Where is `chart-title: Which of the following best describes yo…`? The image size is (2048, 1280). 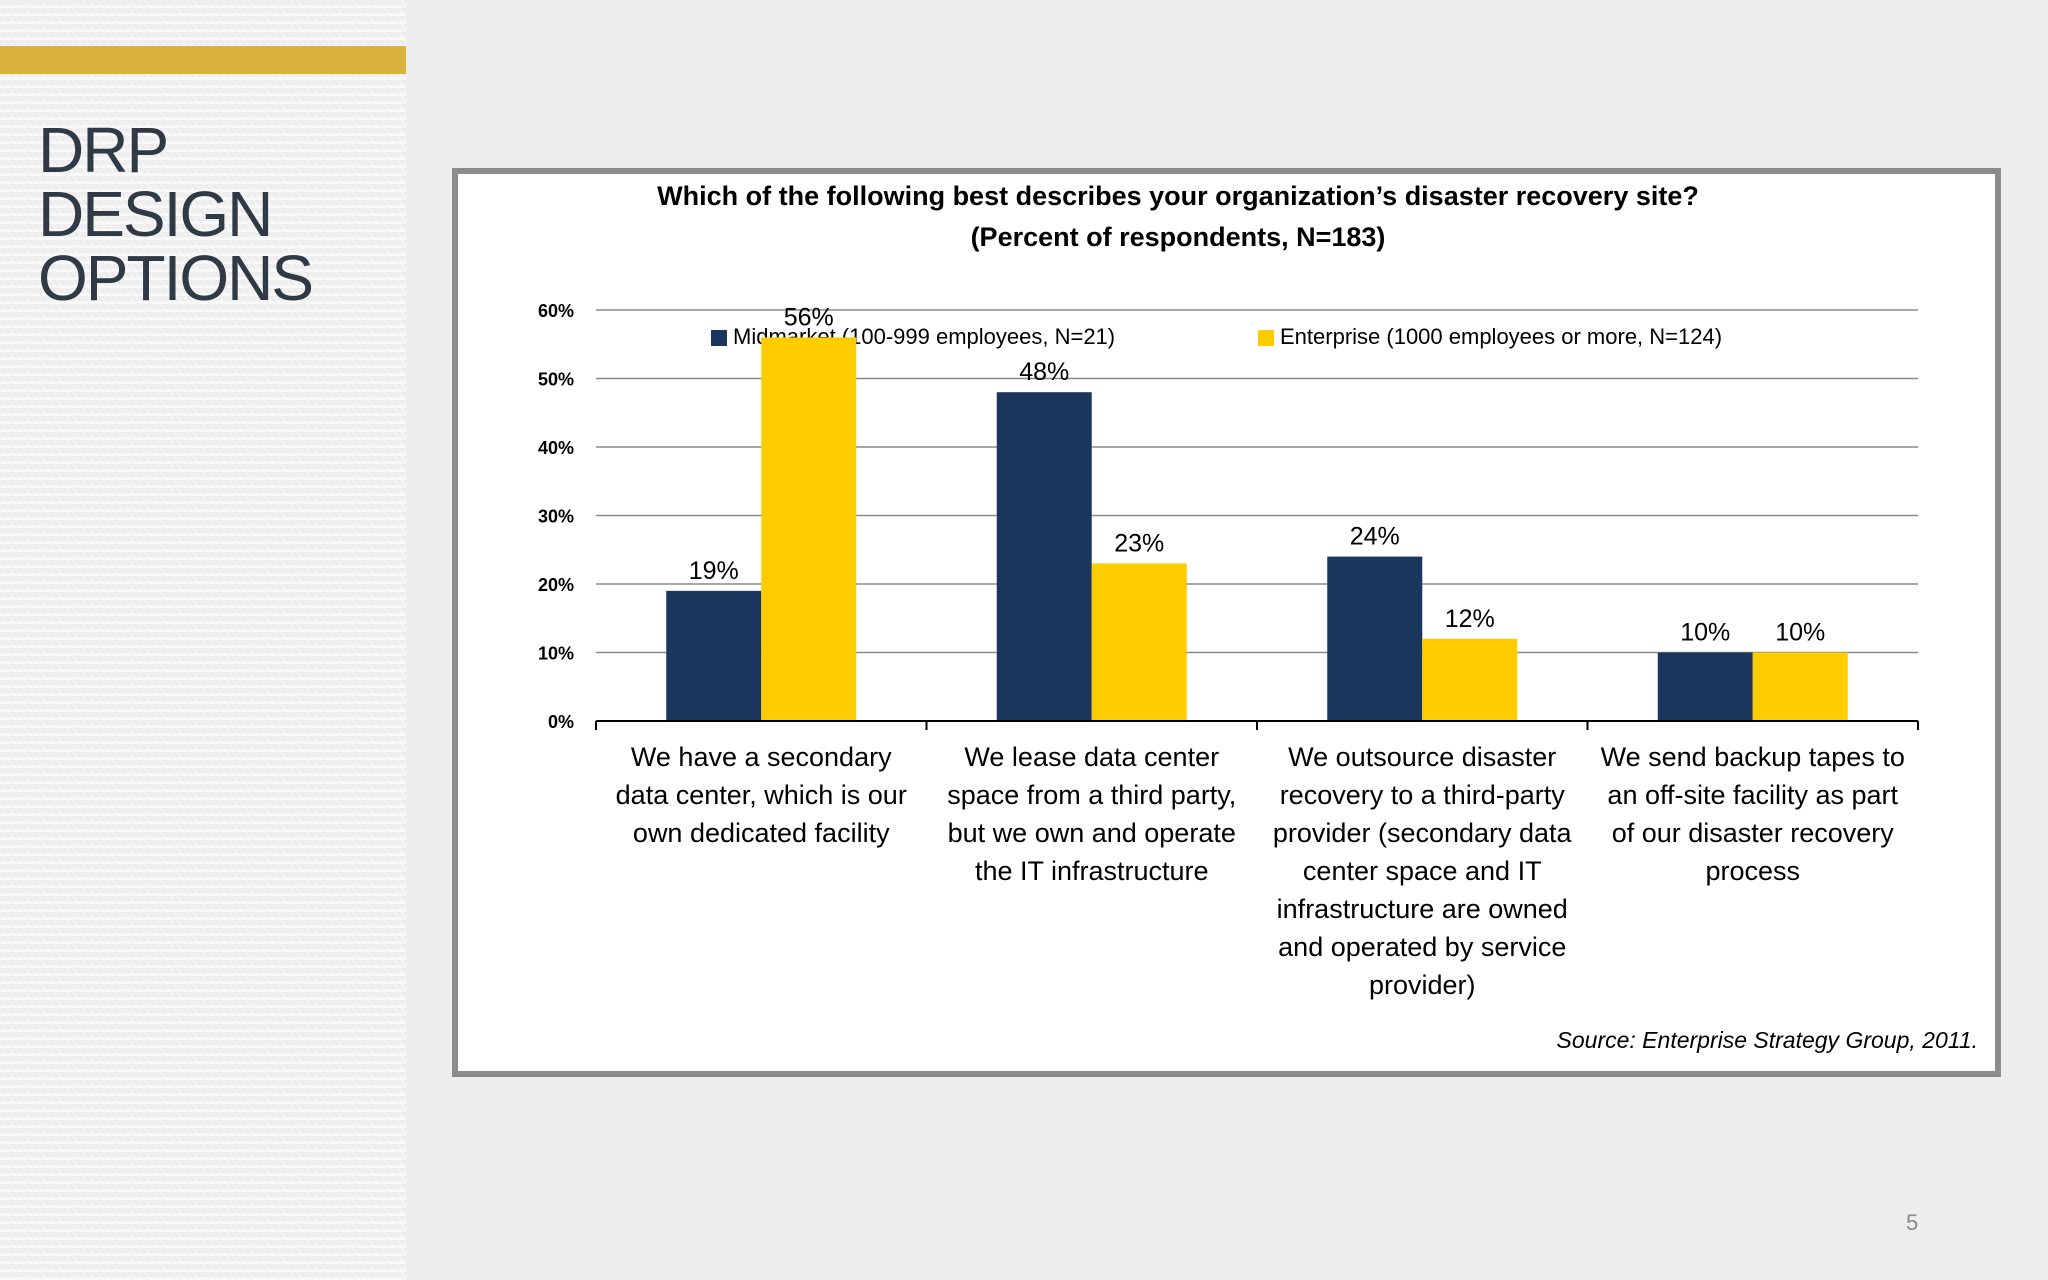
chart-title: Which of the following best describes yo… is located at coordinates (1178, 196).